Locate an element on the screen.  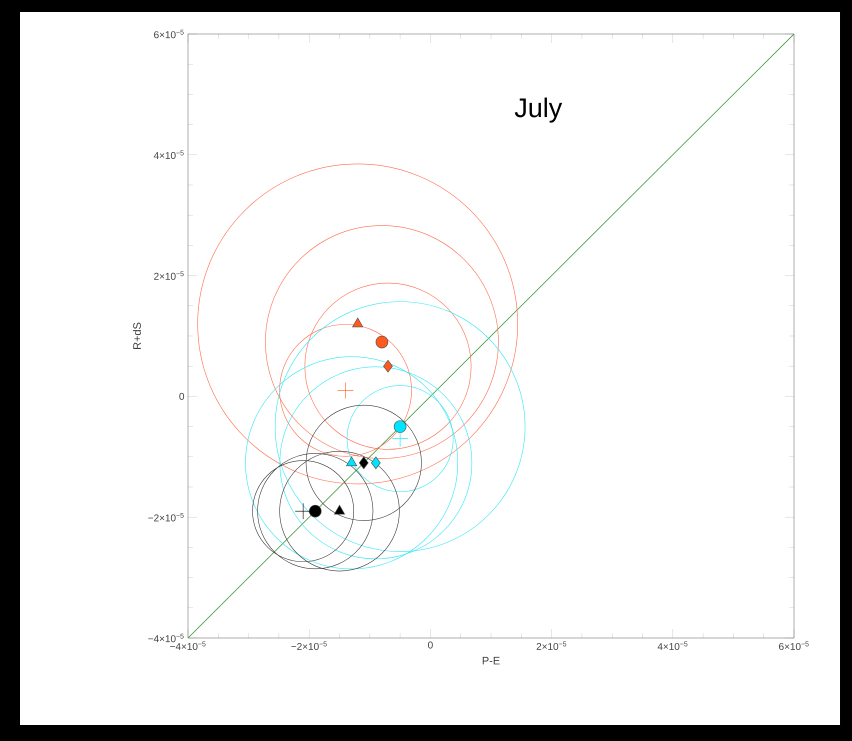
x-axis-title: P-E is located at coordinates (491, 660).